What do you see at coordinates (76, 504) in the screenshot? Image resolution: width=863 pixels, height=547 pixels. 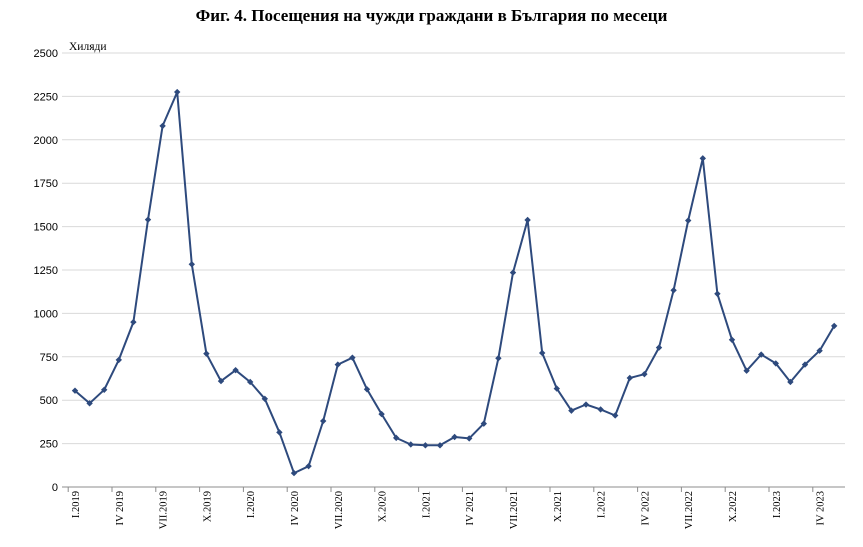 I see `x-tick-label: I.2019` at bounding box center [76, 504].